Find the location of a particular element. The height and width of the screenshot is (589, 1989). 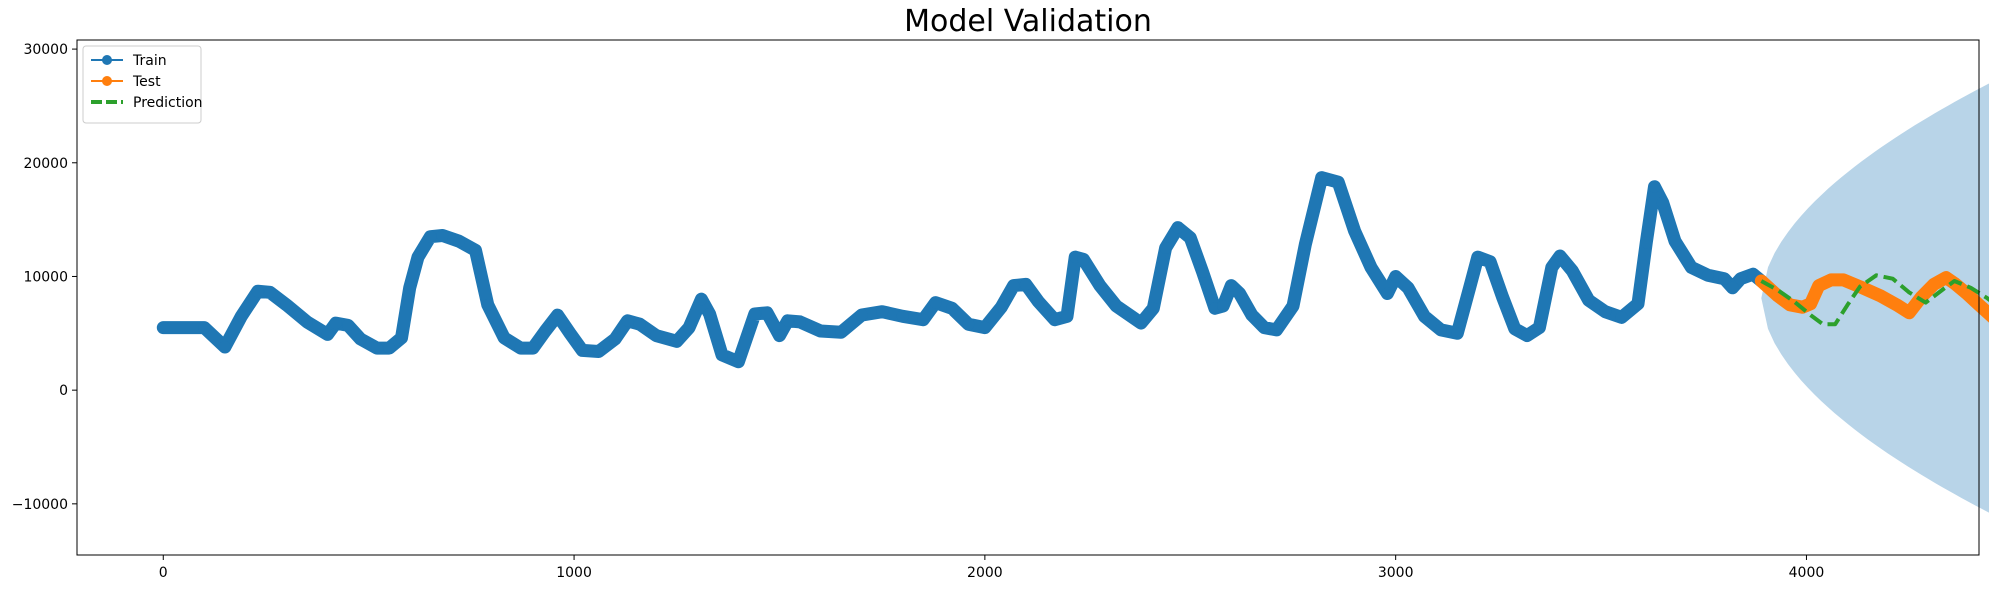

legend-marker-test is located at coordinates (107, 81).